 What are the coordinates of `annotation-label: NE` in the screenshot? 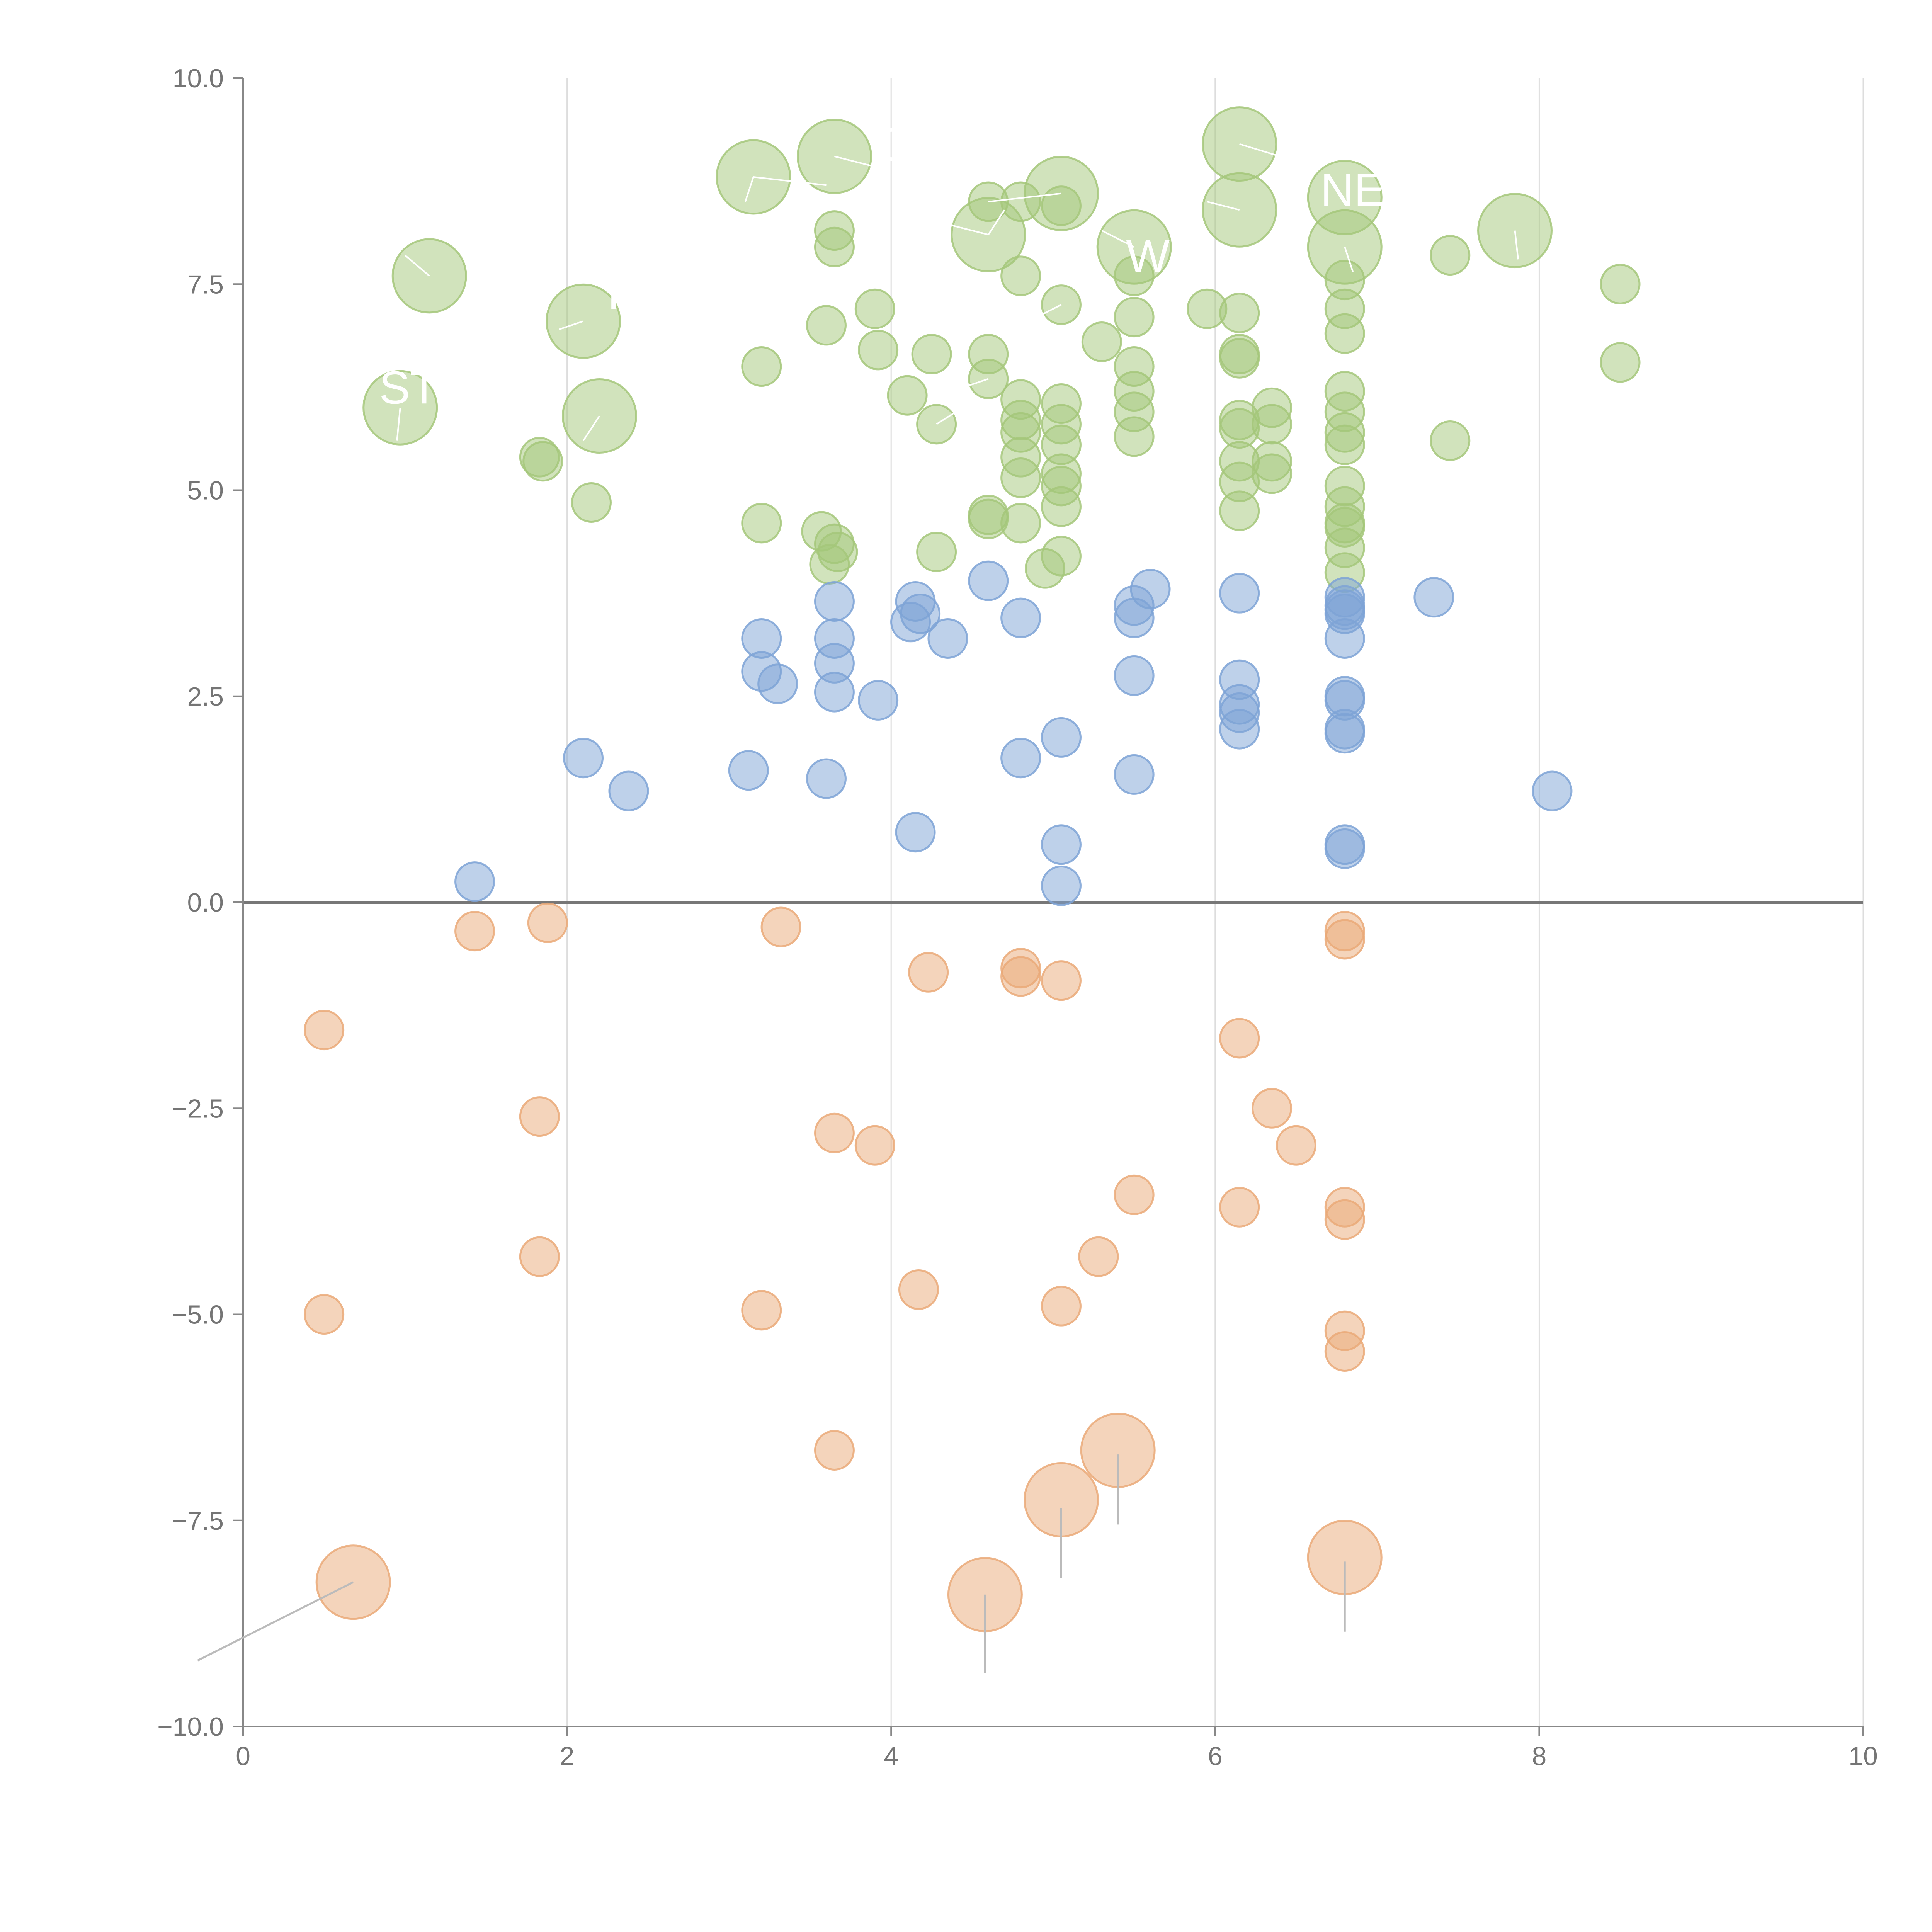 It's located at (1353, 190).